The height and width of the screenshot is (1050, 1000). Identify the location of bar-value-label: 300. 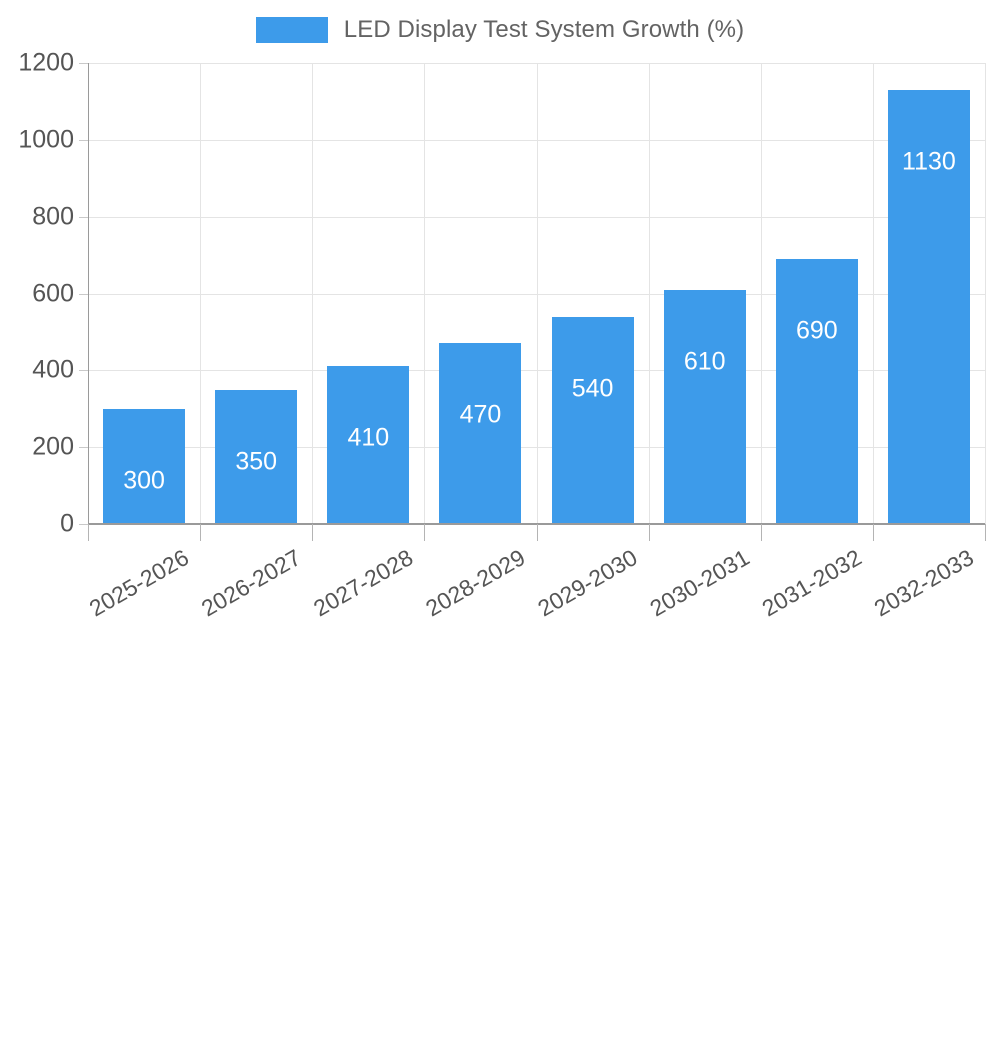
(144, 480).